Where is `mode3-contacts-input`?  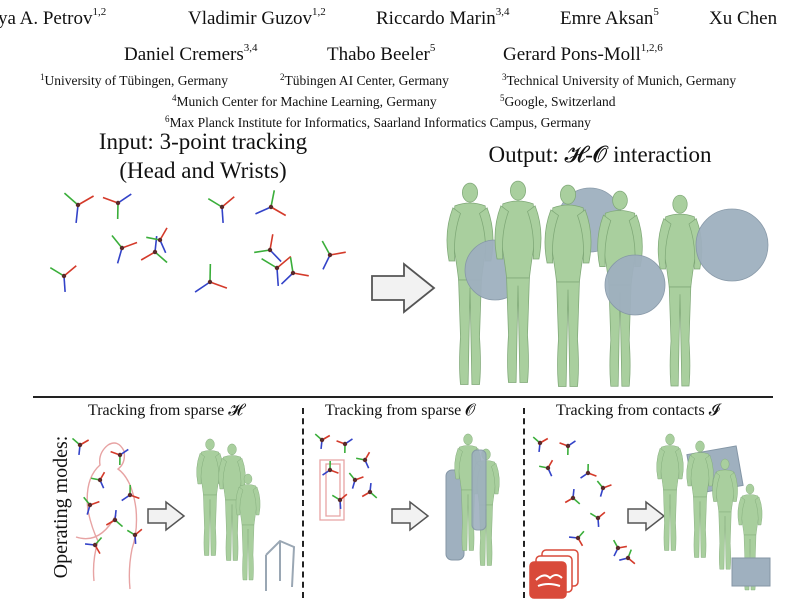
mode3-contacts-input is located at coordinates (583, 513).